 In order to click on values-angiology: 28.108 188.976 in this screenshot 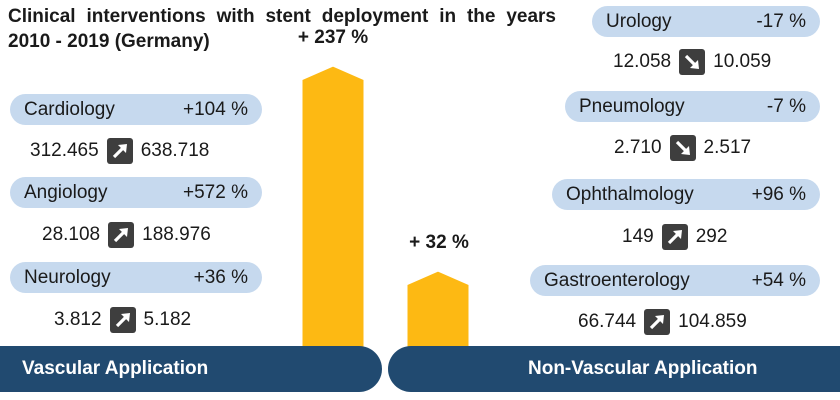, I will do `click(126, 235)`.